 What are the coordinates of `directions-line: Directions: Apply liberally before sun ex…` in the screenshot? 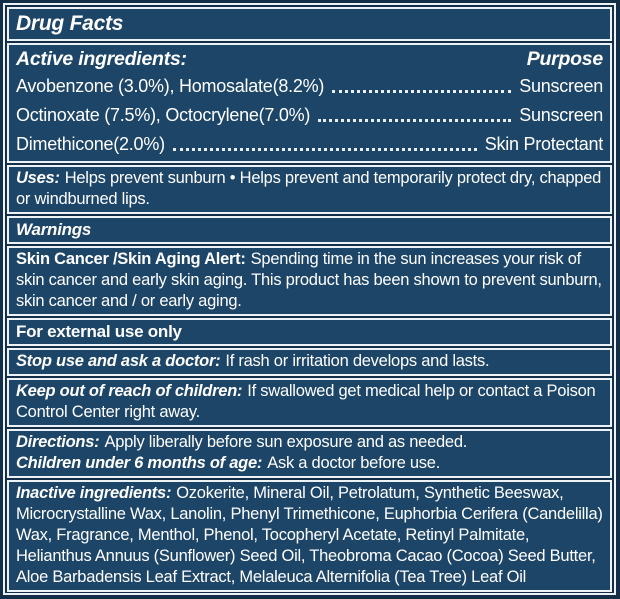 It's located at (309, 442).